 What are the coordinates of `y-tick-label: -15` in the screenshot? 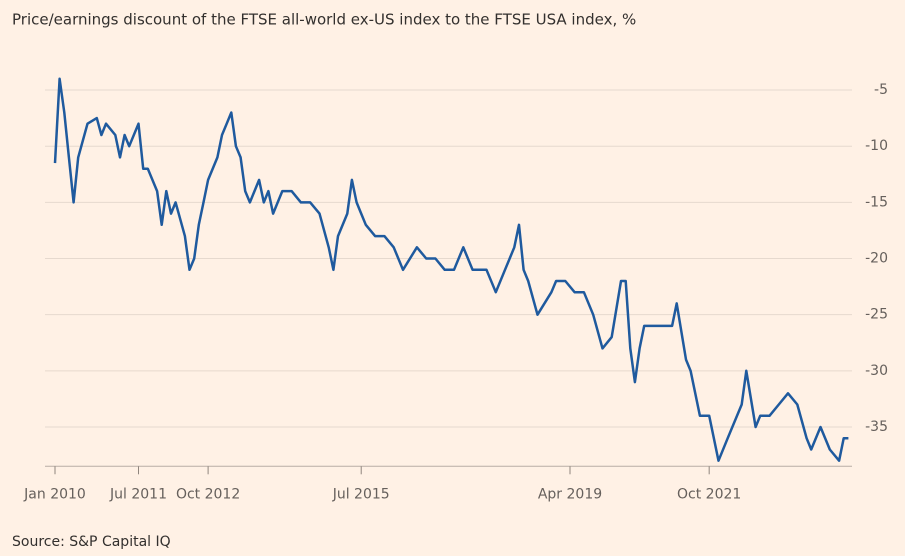 It's located at (876, 202).